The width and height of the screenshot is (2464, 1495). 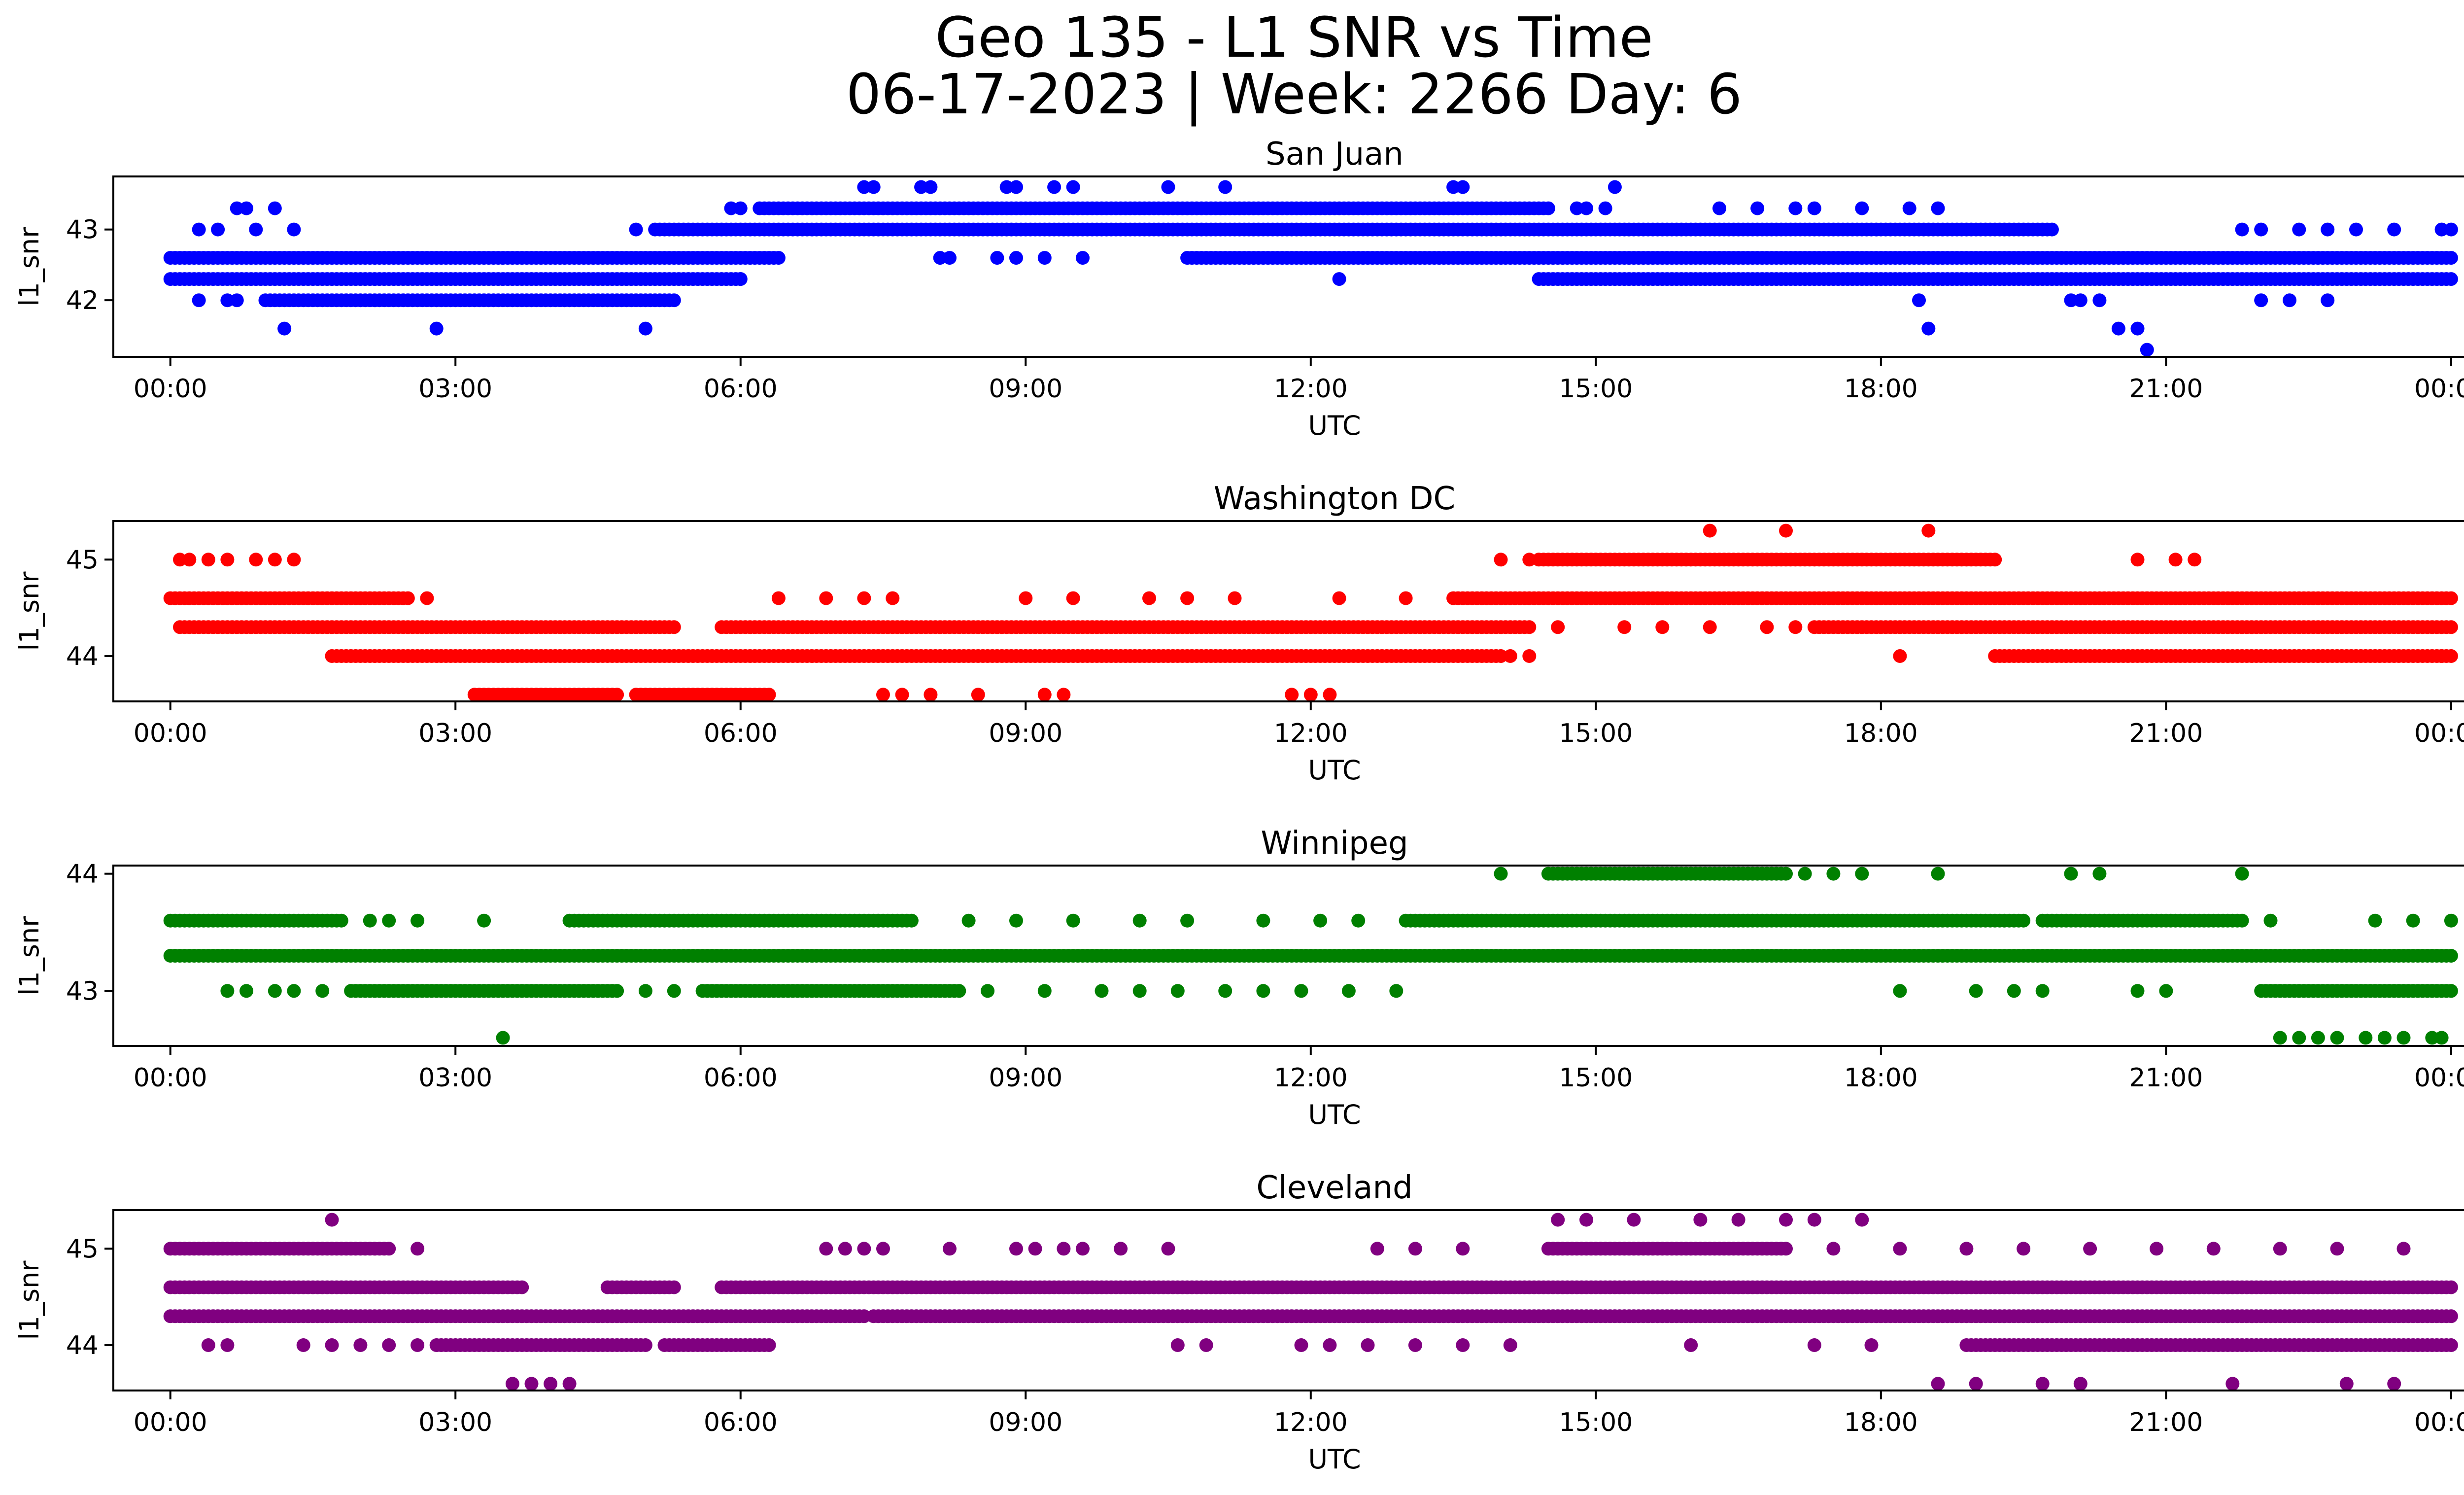 What do you see at coordinates (82, 1345) in the screenshot?
I see `y-tick-label: 44` at bounding box center [82, 1345].